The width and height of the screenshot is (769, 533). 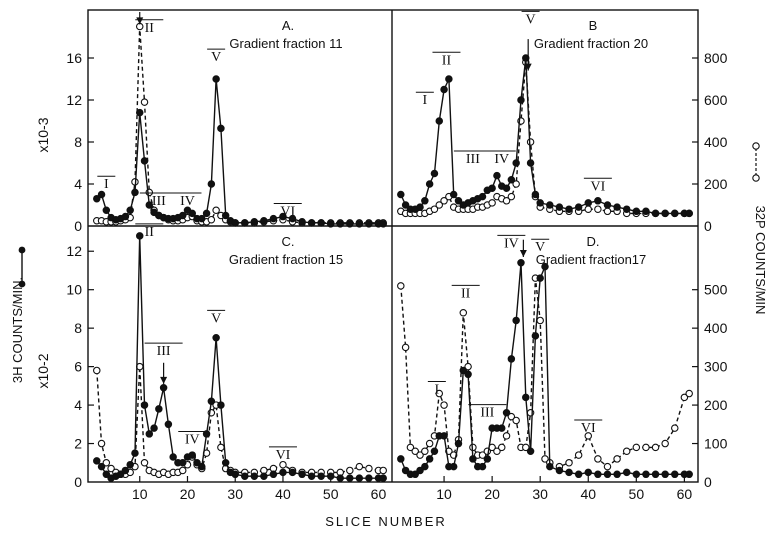 What do you see at coordinates (17, 330) in the screenshot?
I see `left-y-axis-title: 3H COUNTS/MIN.` at bounding box center [17, 330].